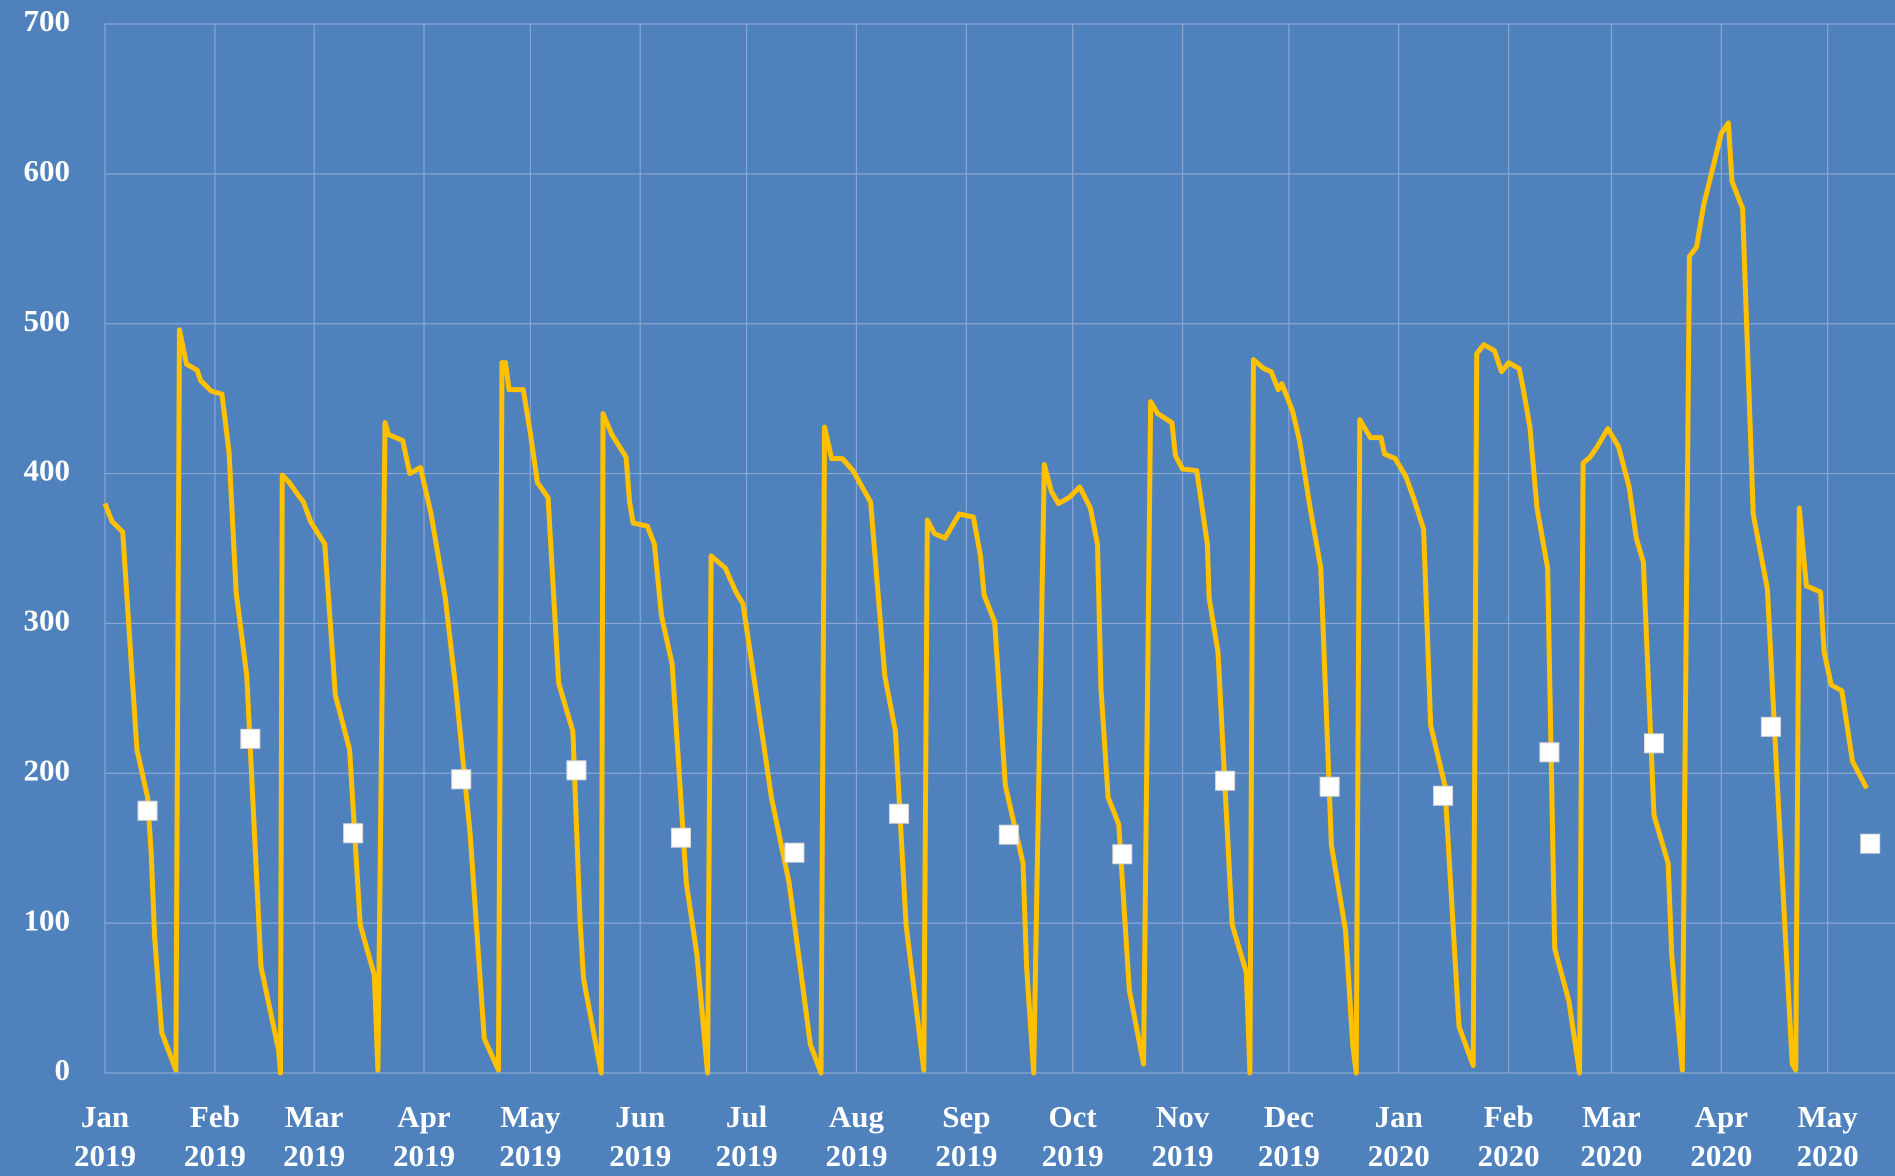  I want to click on x-tick-label: Dec 2019, so click(1288, 1136).